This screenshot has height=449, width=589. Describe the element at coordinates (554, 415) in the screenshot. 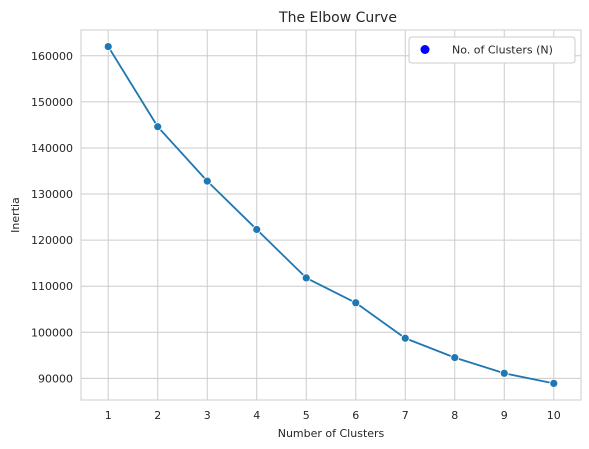

I see `x-tick-label: 10` at that location.